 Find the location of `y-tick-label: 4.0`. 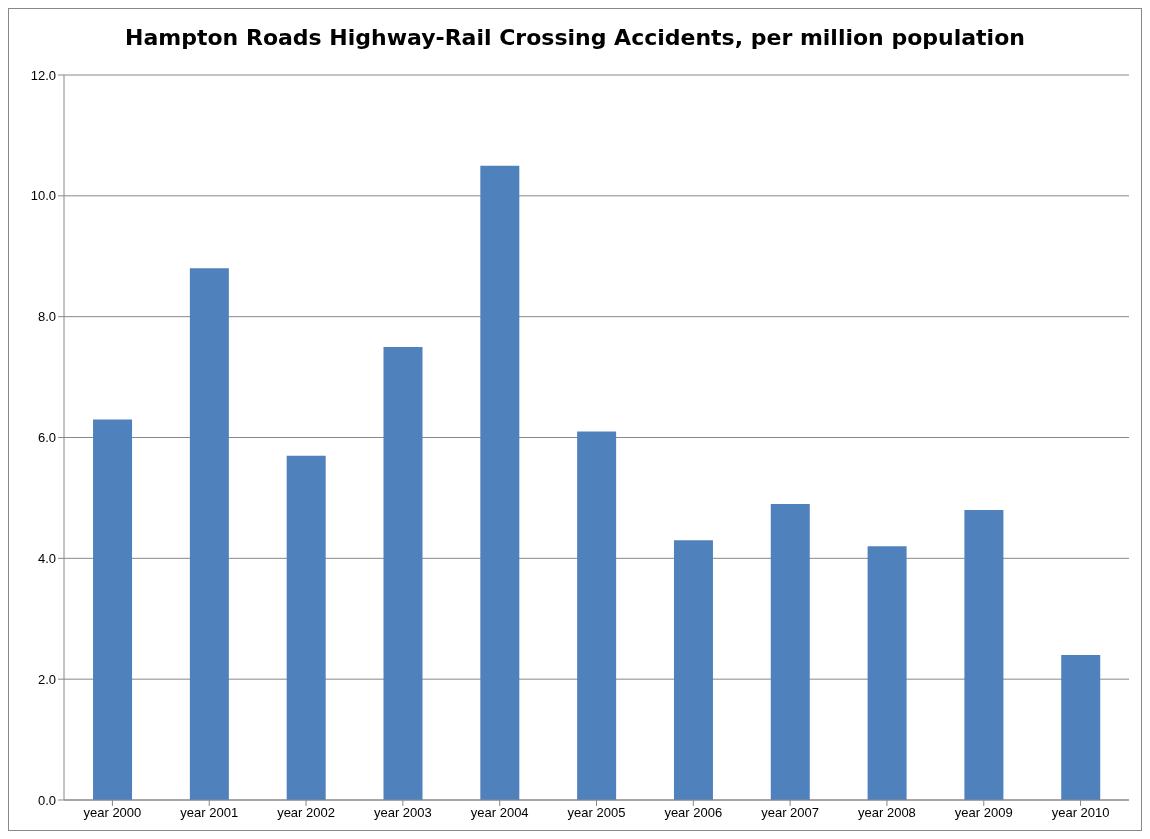

y-tick-label: 4.0 is located at coordinates (46, 558).